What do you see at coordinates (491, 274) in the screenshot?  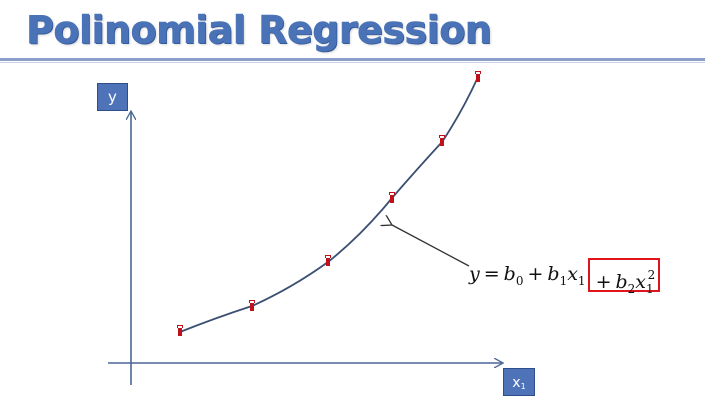 I see `formula-equals: =` at bounding box center [491, 274].